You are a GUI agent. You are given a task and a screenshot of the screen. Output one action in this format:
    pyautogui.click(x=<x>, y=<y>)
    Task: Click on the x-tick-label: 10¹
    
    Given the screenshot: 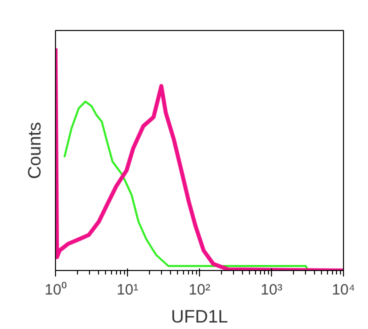 What is the action you would take?
    pyautogui.click(x=127, y=290)
    